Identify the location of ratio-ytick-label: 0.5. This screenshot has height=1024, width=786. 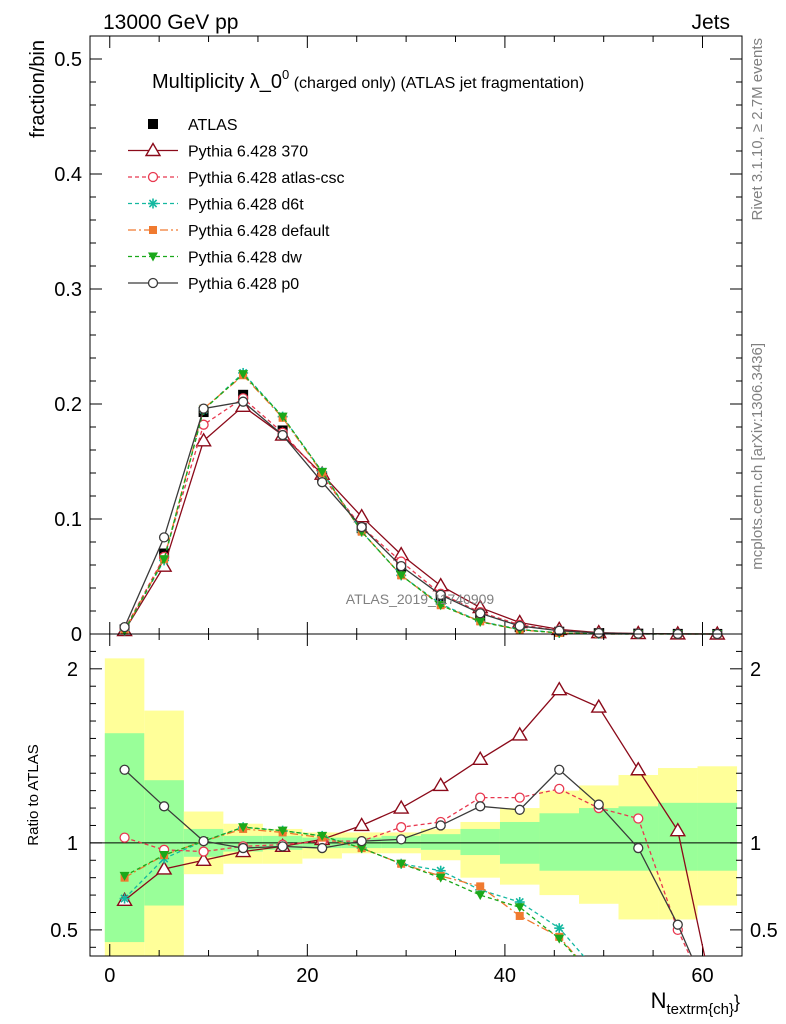
(64, 931).